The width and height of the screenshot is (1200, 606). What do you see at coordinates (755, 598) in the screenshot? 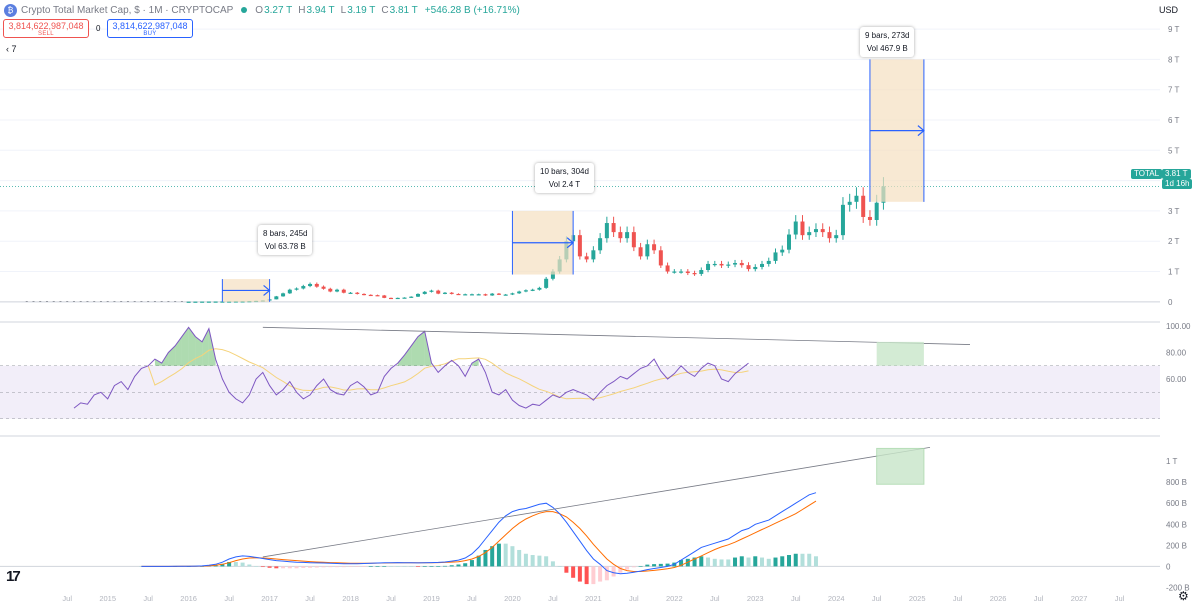
I see `x-tick-label: 2023` at bounding box center [755, 598].